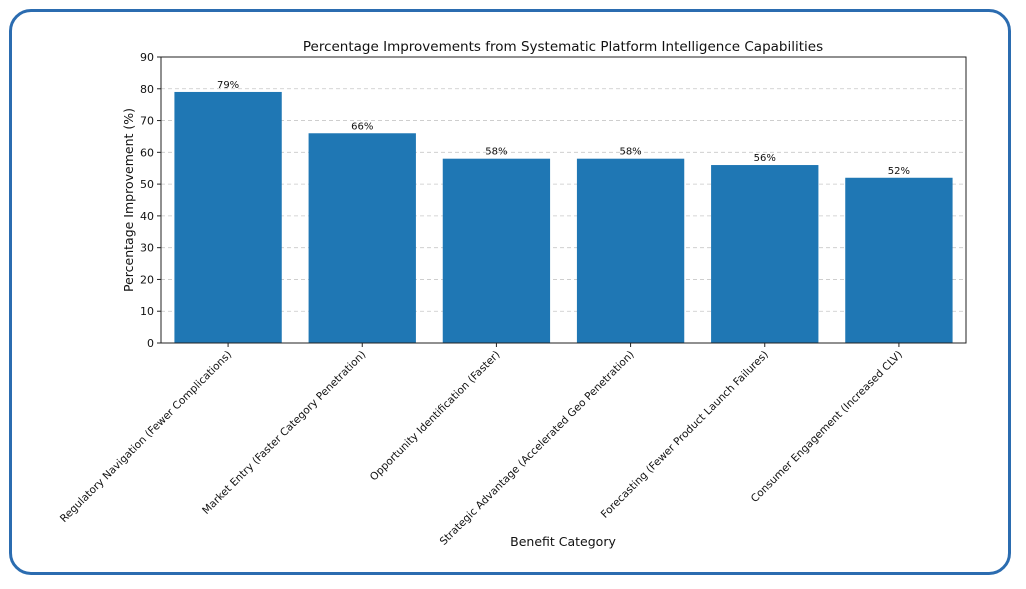 This screenshot has height=589, width=1026. What do you see at coordinates (362, 126) in the screenshot?
I see `data-label: 66%` at bounding box center [362, 126].